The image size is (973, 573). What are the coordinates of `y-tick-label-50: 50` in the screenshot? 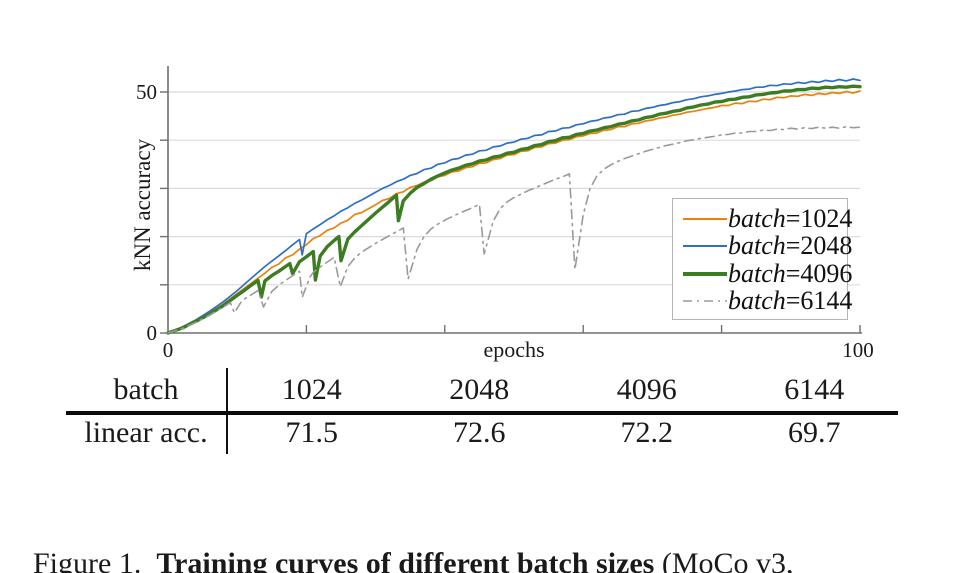 It's located at (146, 92).